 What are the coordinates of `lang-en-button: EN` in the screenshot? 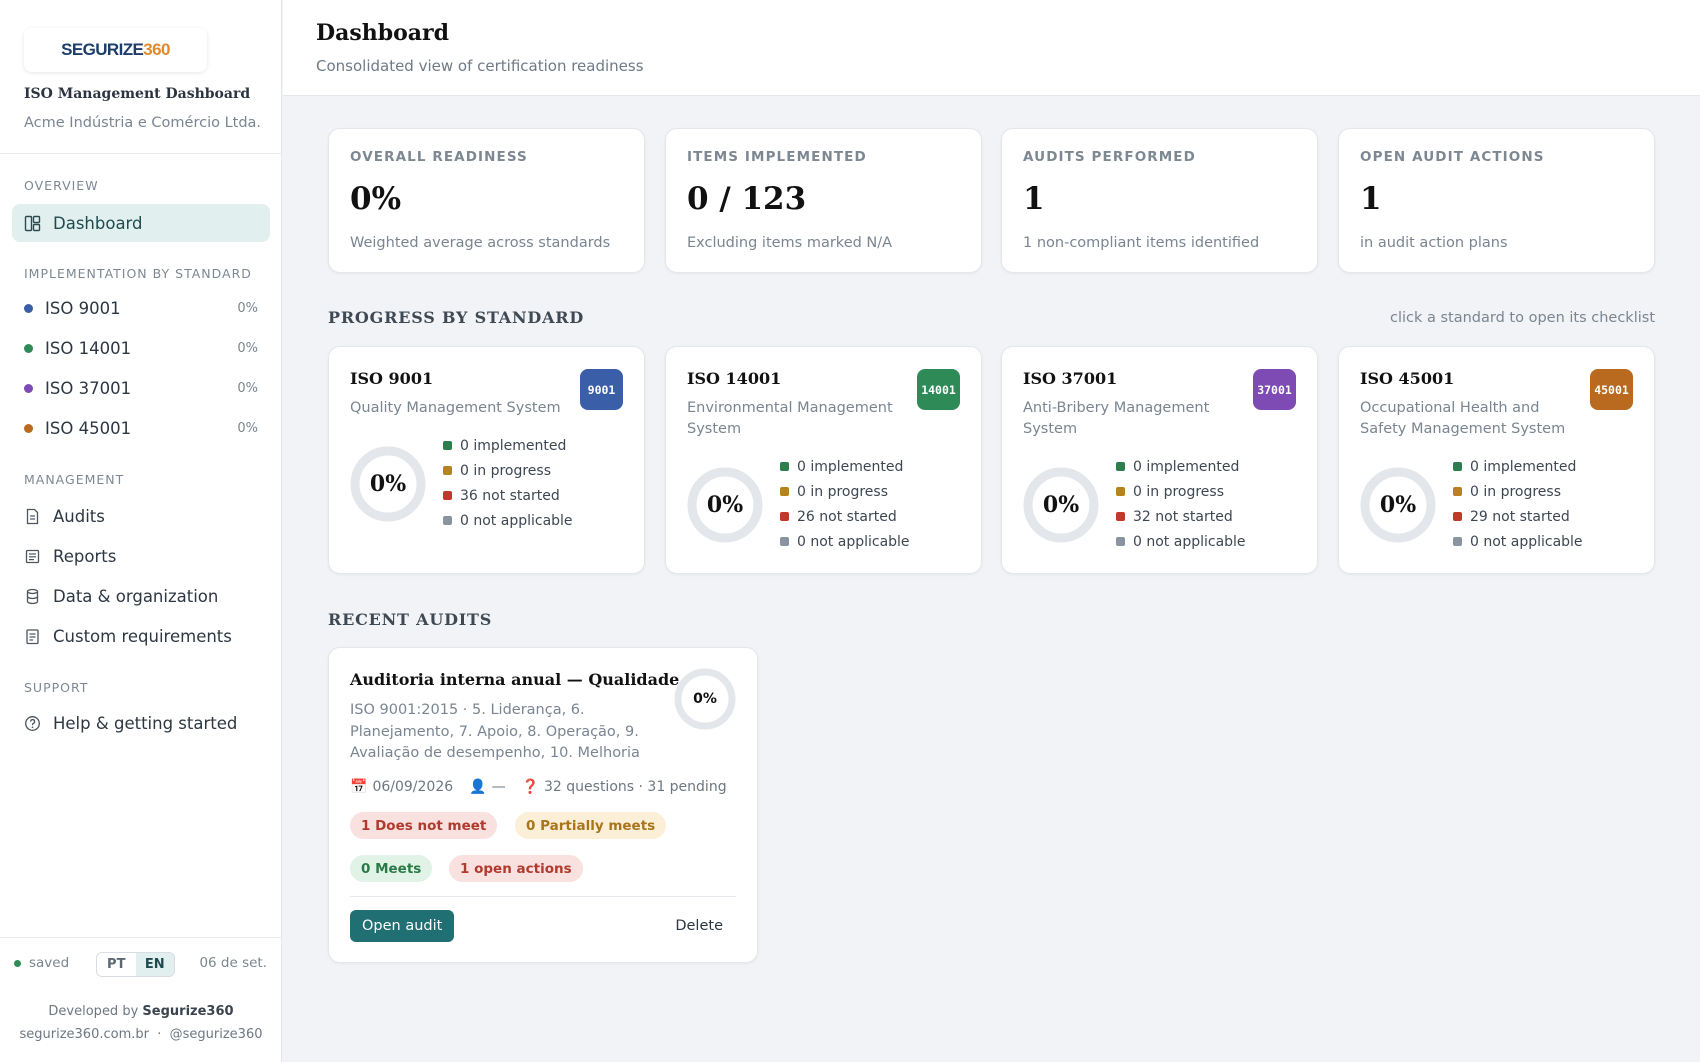 It's located at (154, 964).